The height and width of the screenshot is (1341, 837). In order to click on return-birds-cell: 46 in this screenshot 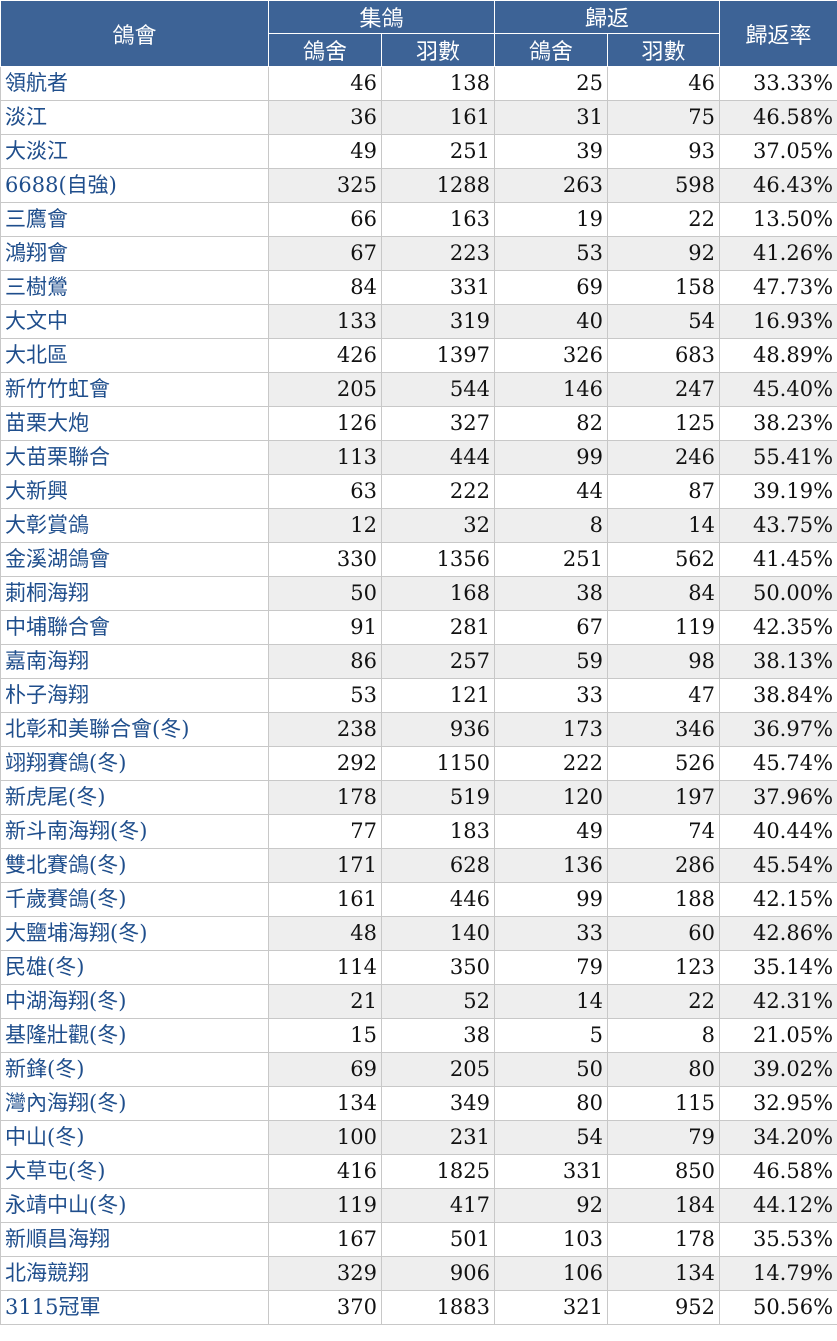, I will do `click(664, 83)`.